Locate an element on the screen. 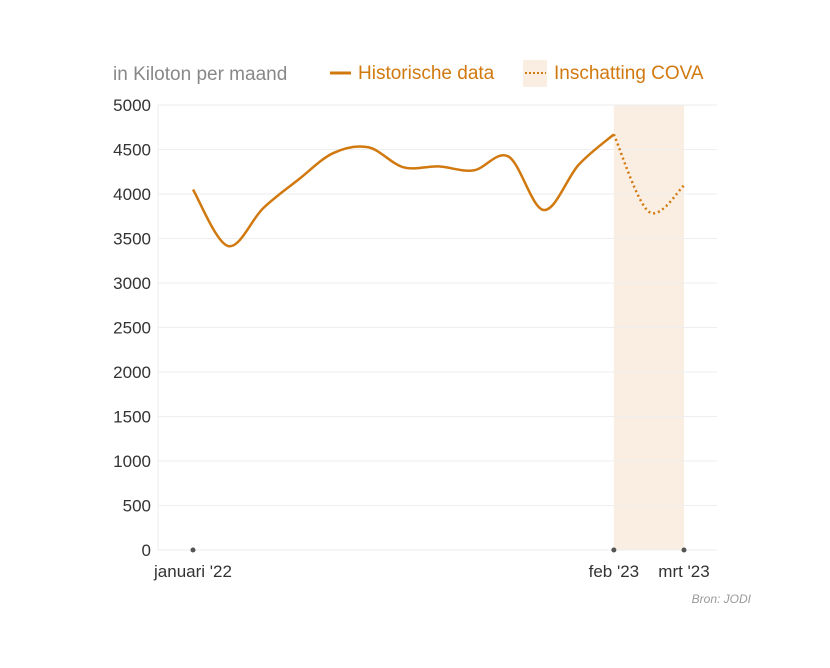 The width and height of the screenshot is (830, 668). y-tick-label: 4000 is located at coordinates (132, 194).